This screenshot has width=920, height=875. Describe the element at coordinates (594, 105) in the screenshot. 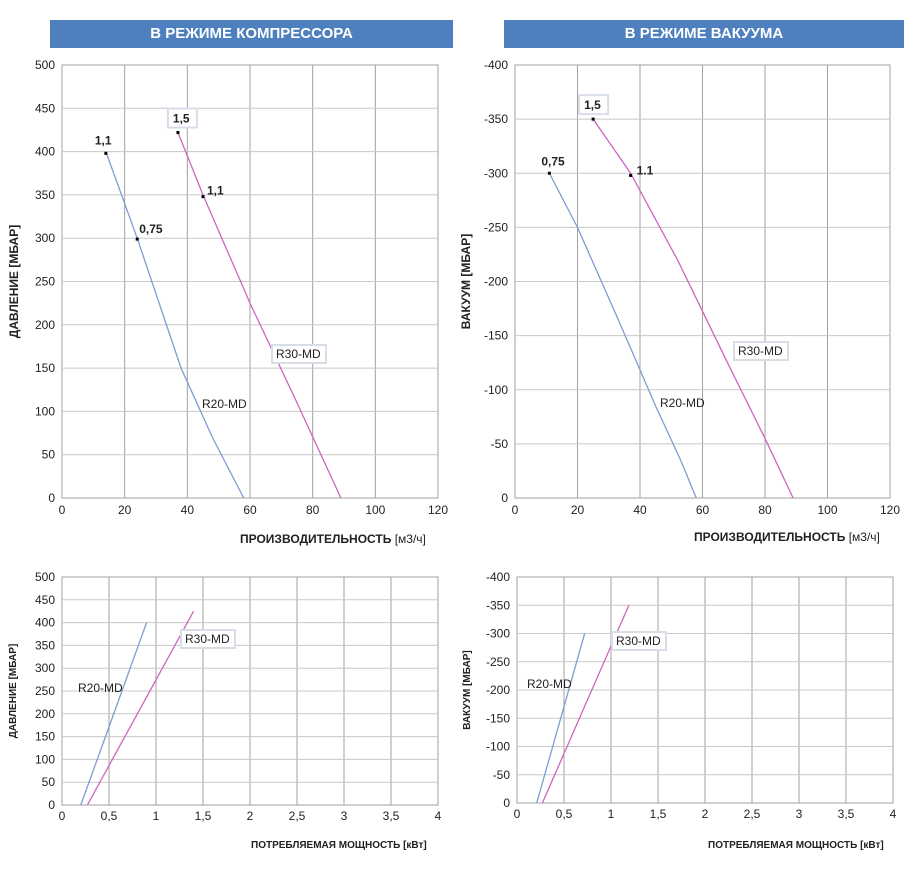

I see `vacuum_flow-point-label-box` at that location.